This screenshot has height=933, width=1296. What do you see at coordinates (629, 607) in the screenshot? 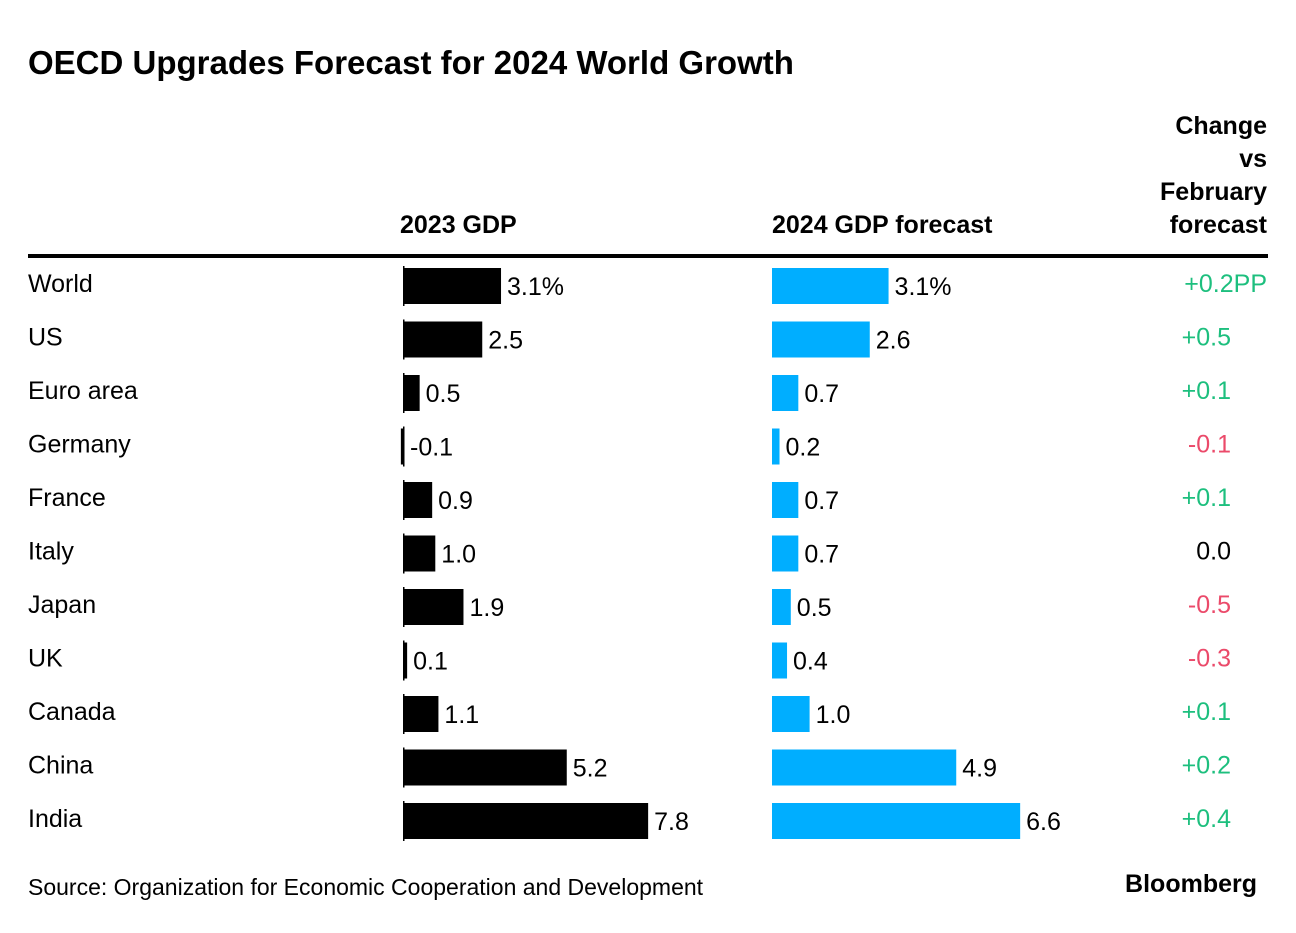
I see `table-row: Japan 1.9 0.5 -0.5` at bounding box center [629, 607].